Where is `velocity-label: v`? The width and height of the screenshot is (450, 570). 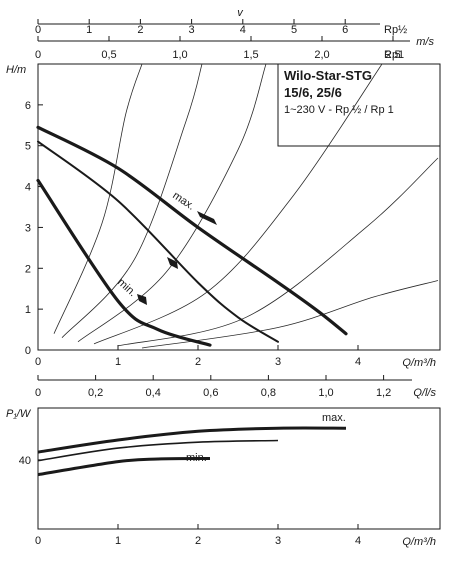
velocity-label: v is located at coordinates (240, 13).